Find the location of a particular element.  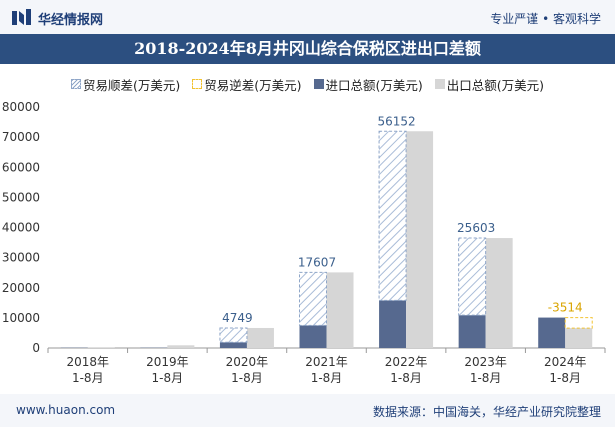

y-tick-label: 30000 is located at coordinates (21, 258).